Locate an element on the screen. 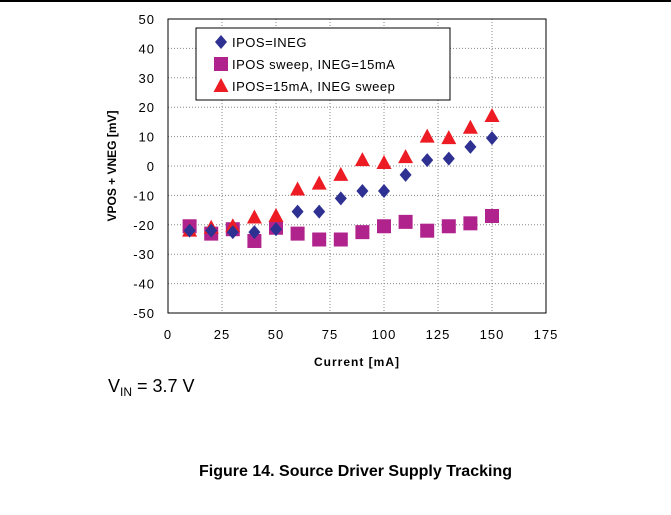 This screenshot has height=515, width=671. y-tick-label: 40 is located at coordinates (147, 48).